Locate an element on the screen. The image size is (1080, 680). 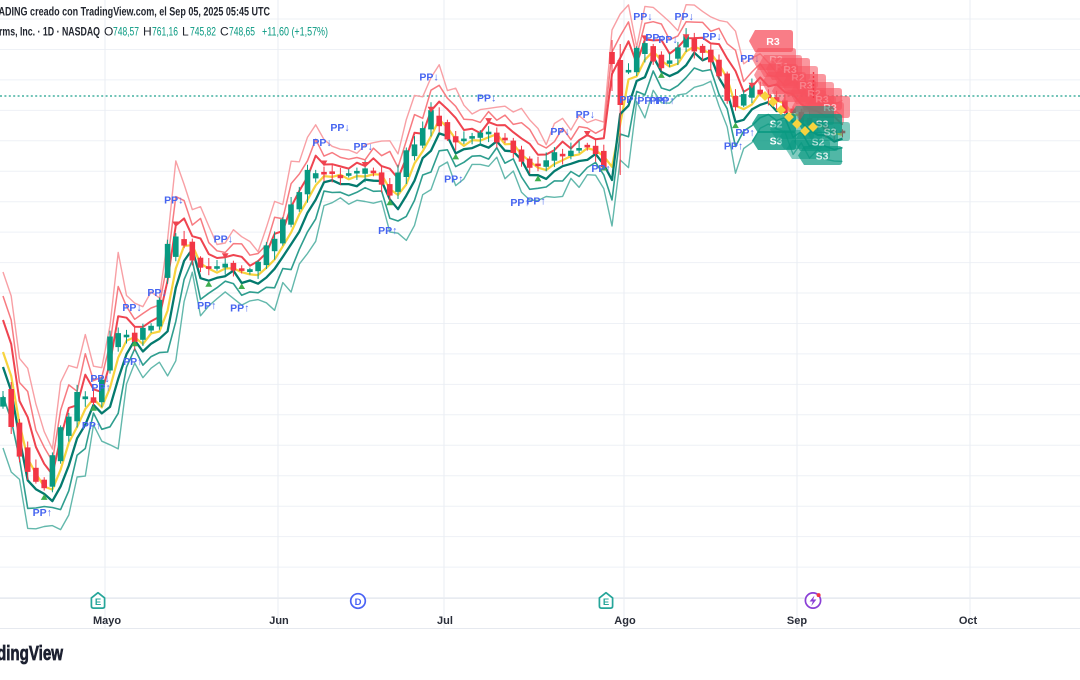
svg-text: 745,82 is located at coordinates (203, 32).